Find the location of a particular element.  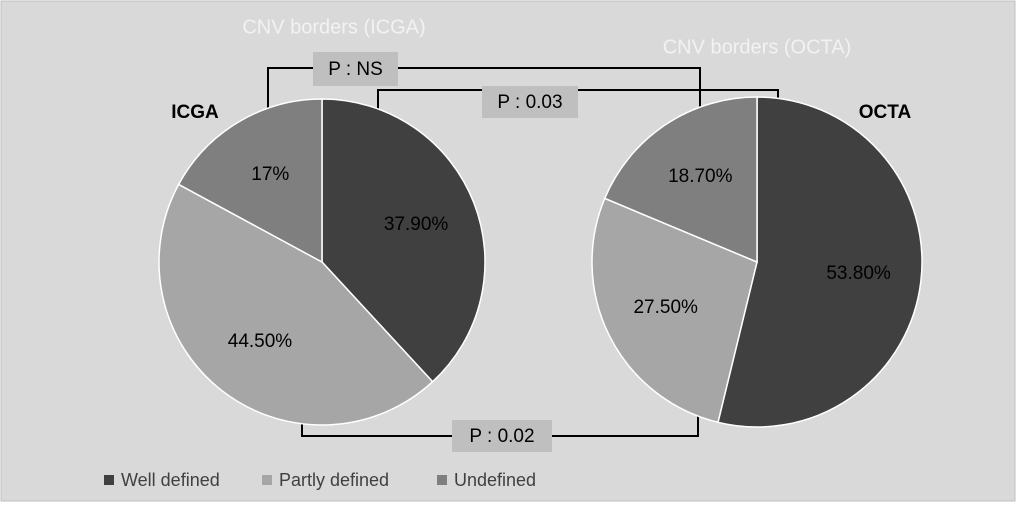

data-label: 44.50% is located at coordinates (260, 341).